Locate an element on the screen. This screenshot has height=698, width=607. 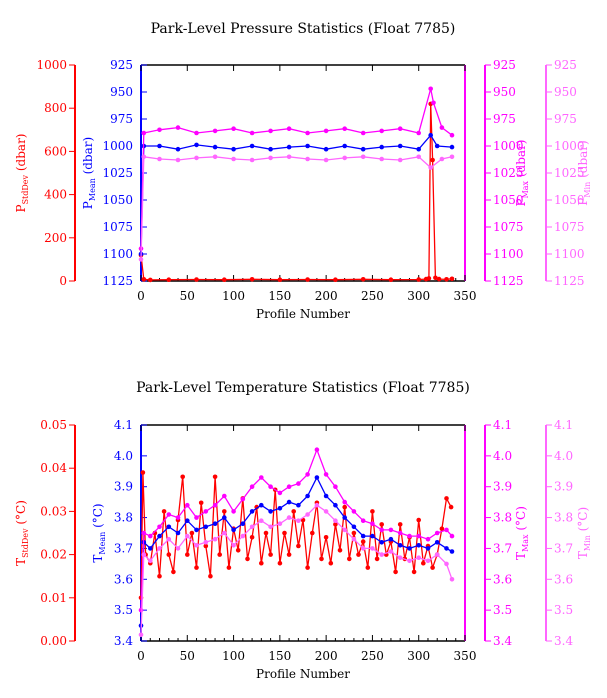
min-tick-label: 950 is located at coordinates (565, 92).